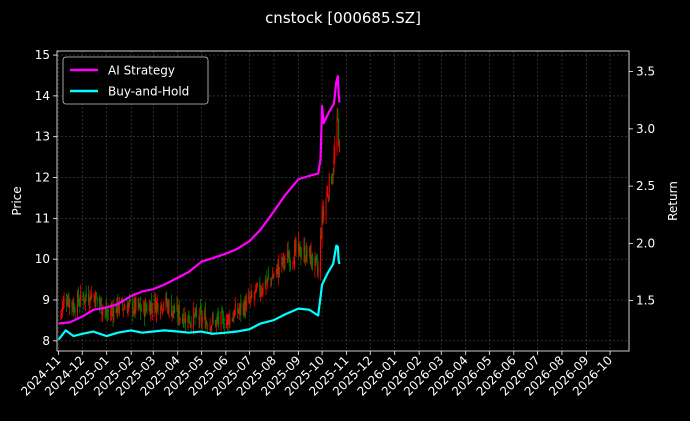  Describe the element at coordinates (645, 72) in the screenshot. I see `y-tick-label-right: 3.5` at that location.